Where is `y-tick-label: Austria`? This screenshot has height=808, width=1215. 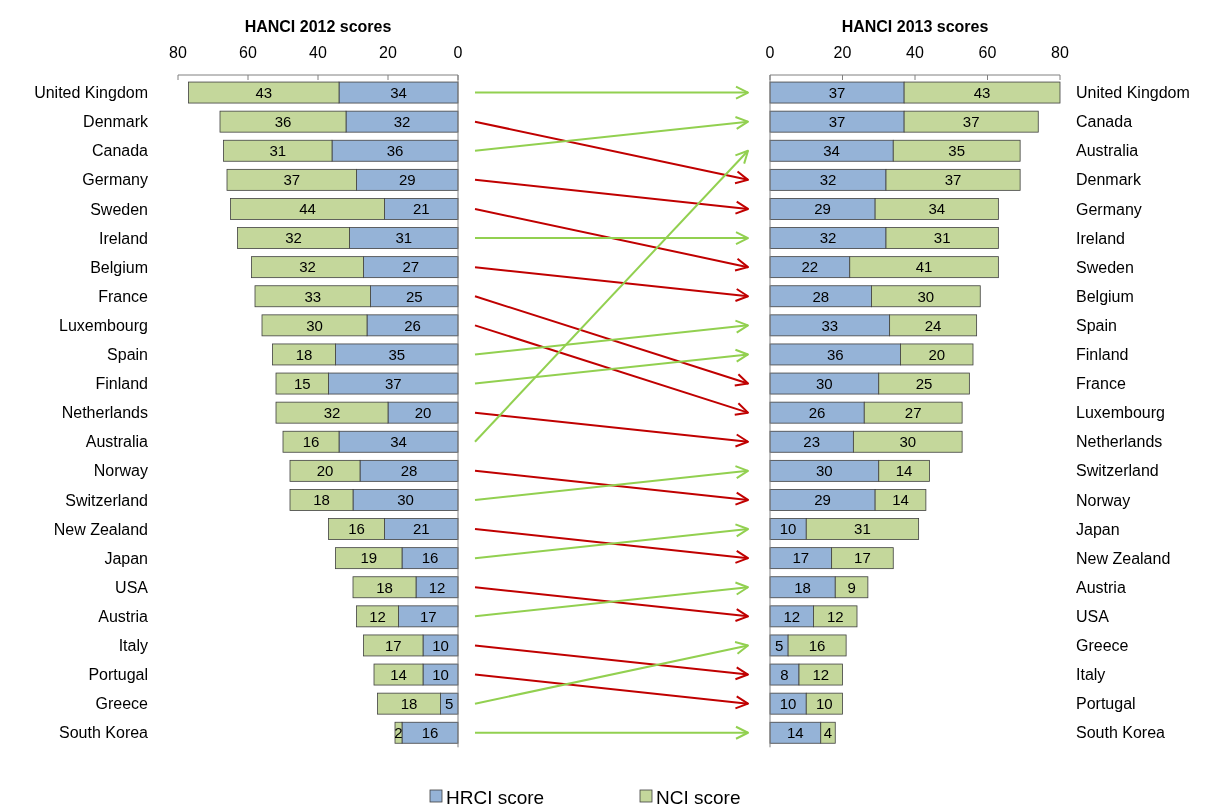
y-tick-label: Austria is located at coordinates (123, 616).